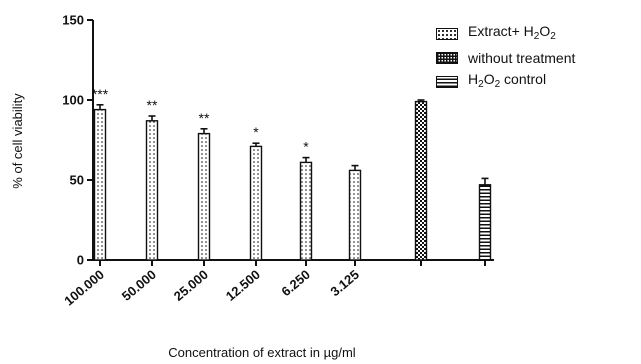 Image resolution: width=641 pixels, height=364 pixels. What do you see at coordinates (243, 285) in the screenshot?
I see `x-tick-label: 12.500` at bounding box center [243, 285].